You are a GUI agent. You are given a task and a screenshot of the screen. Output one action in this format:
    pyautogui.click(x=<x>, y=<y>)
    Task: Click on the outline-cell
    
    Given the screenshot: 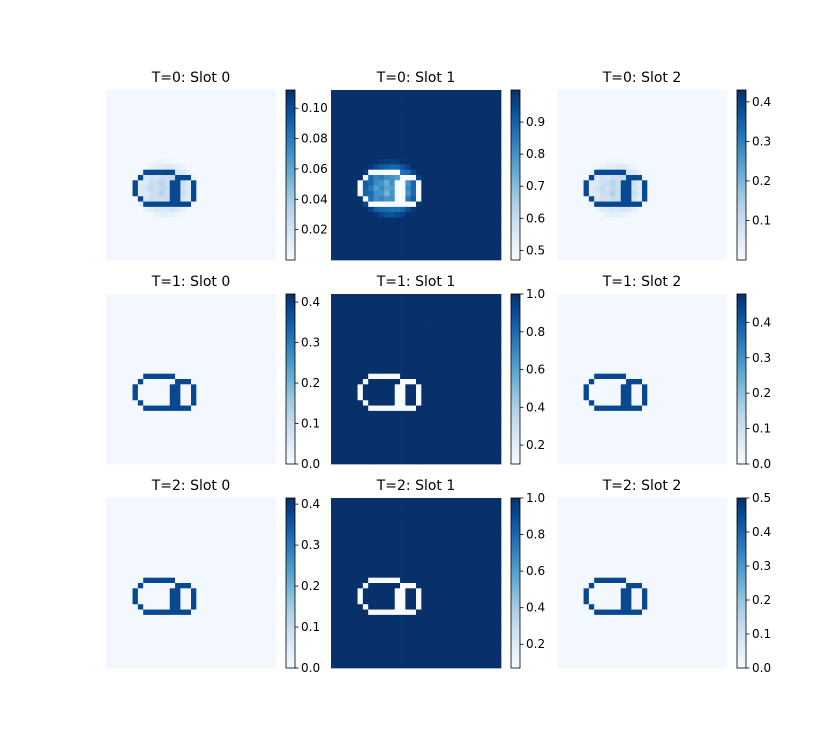 What is the action you would take?
    pyautogui.click(x=360, y=183)
    